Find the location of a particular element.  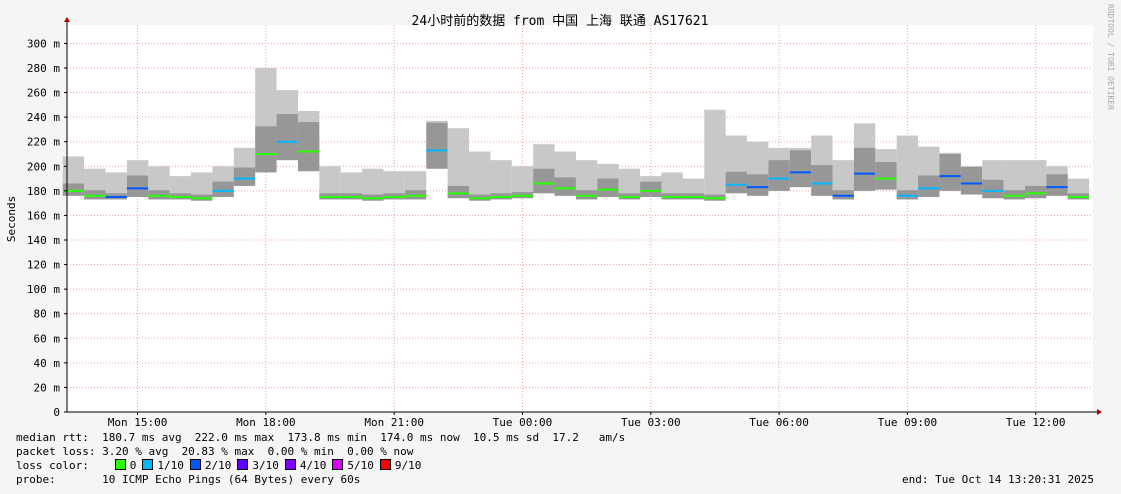

chart-title: 24小时前的数据 from 中国 上海 联通 AS17621 is located at coordinates (560, 21).